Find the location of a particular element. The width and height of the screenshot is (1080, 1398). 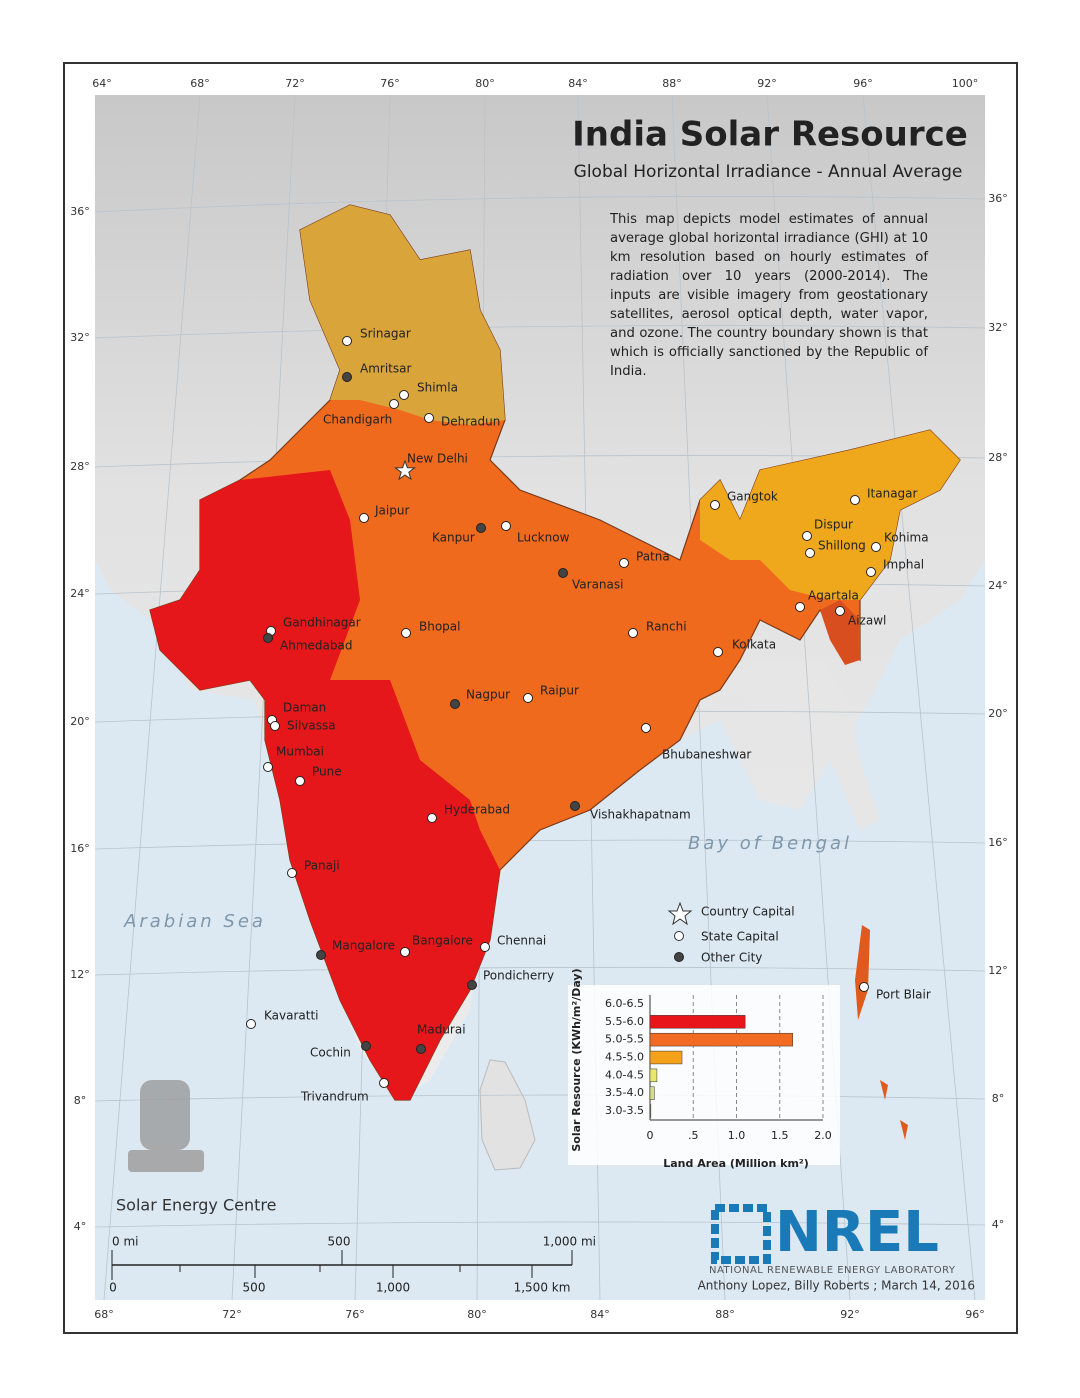

legend-label: Country Capital is located at coordinates (748, 912).